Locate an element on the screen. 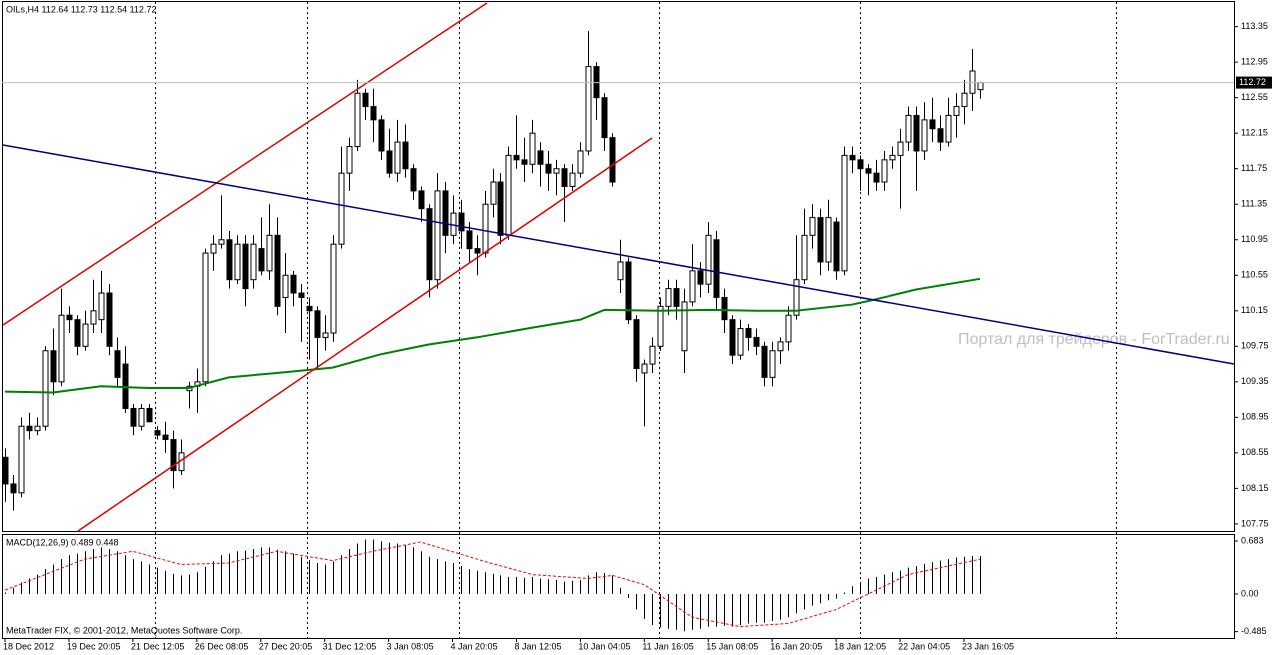  chart-header: OILs,H4 112.64 112.73 112.54 112.72 is located at coordinates (81, 9).